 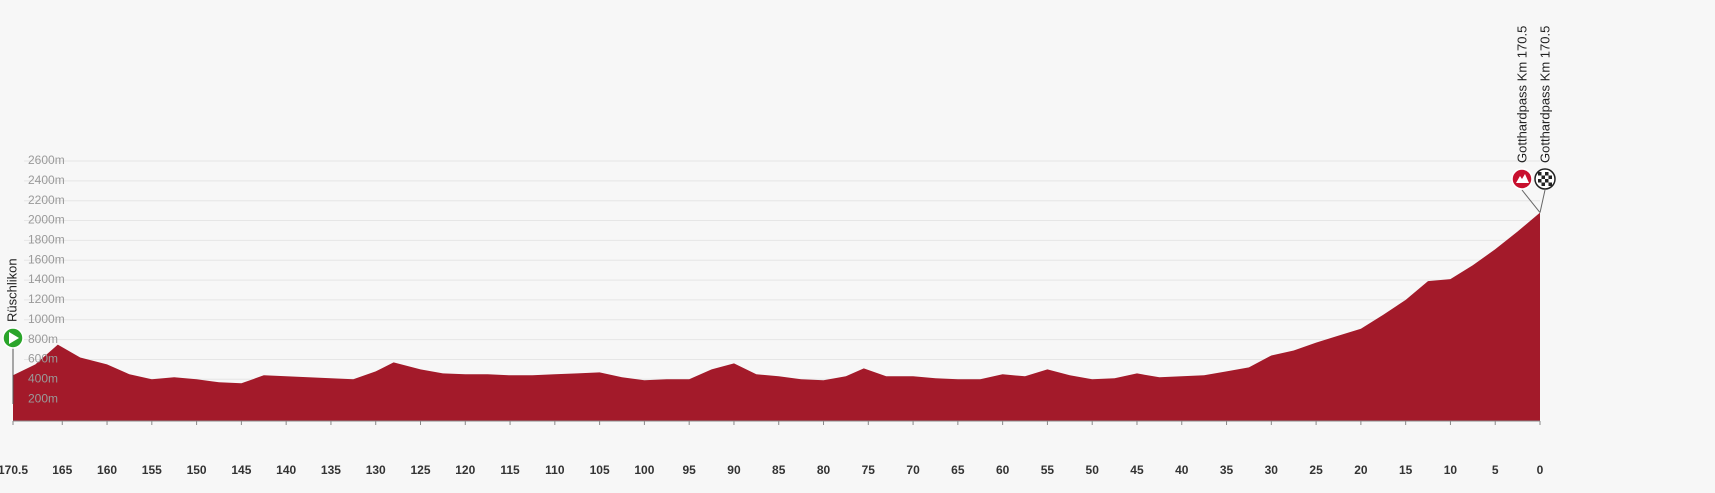 What do you see at coordinates (197, 470) in the screenshot?
I see `x-tick-label: 150` at bounding box center [197, 470].